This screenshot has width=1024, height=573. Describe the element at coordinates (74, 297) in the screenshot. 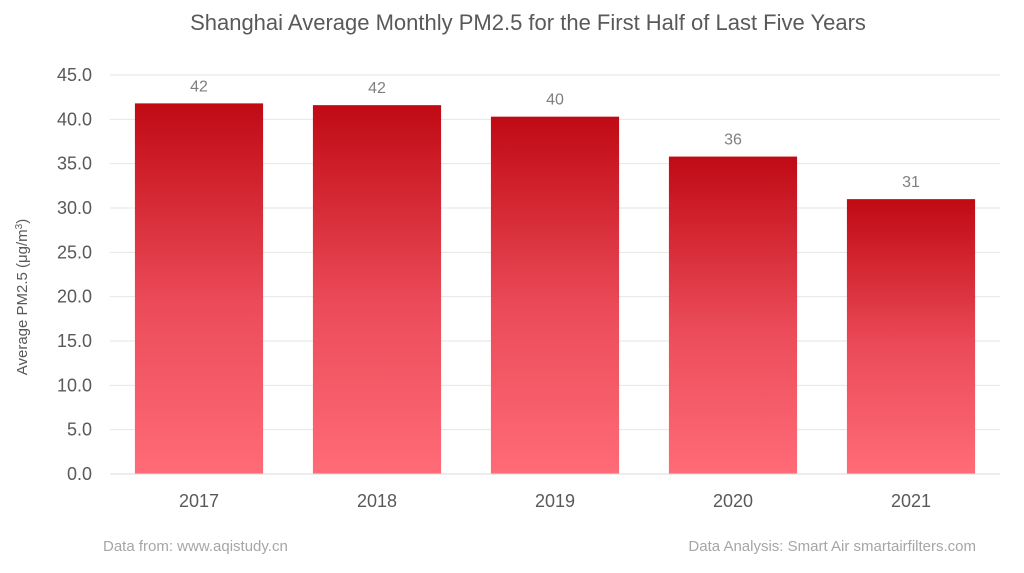

I see `y-tick-label: 20.0` at that location.